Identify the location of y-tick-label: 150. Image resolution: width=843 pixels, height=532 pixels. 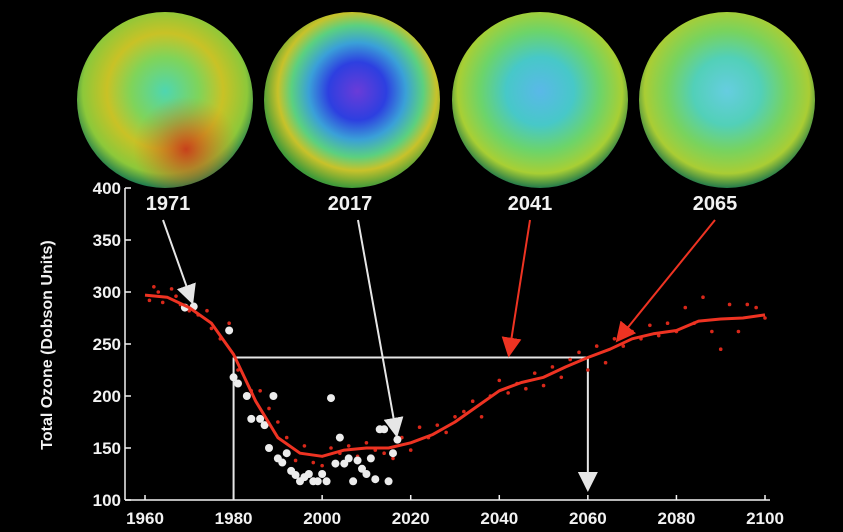
(107, 448).